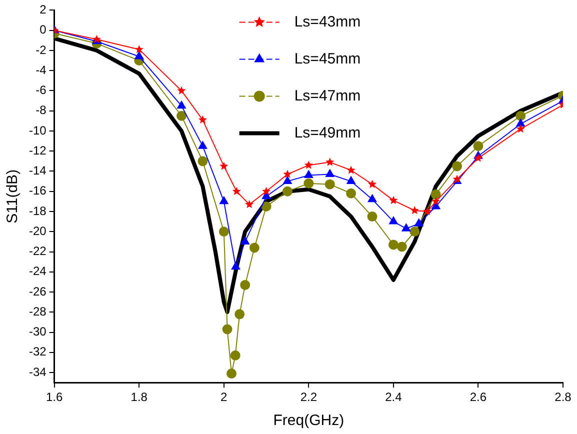 The image size is (577, 434). Describe the element at coordinates (38, 231) in the screenshot. I see `y-tick-label: -20` at that location.